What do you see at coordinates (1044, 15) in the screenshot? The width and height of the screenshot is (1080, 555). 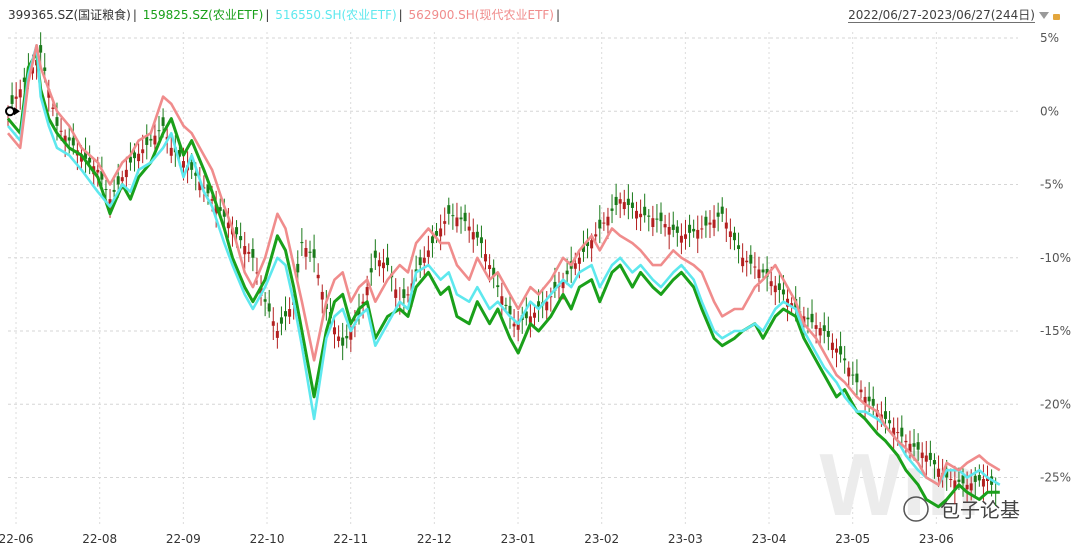 I see `dropdown-triangle-icon` at bounding box center [1044, 15].